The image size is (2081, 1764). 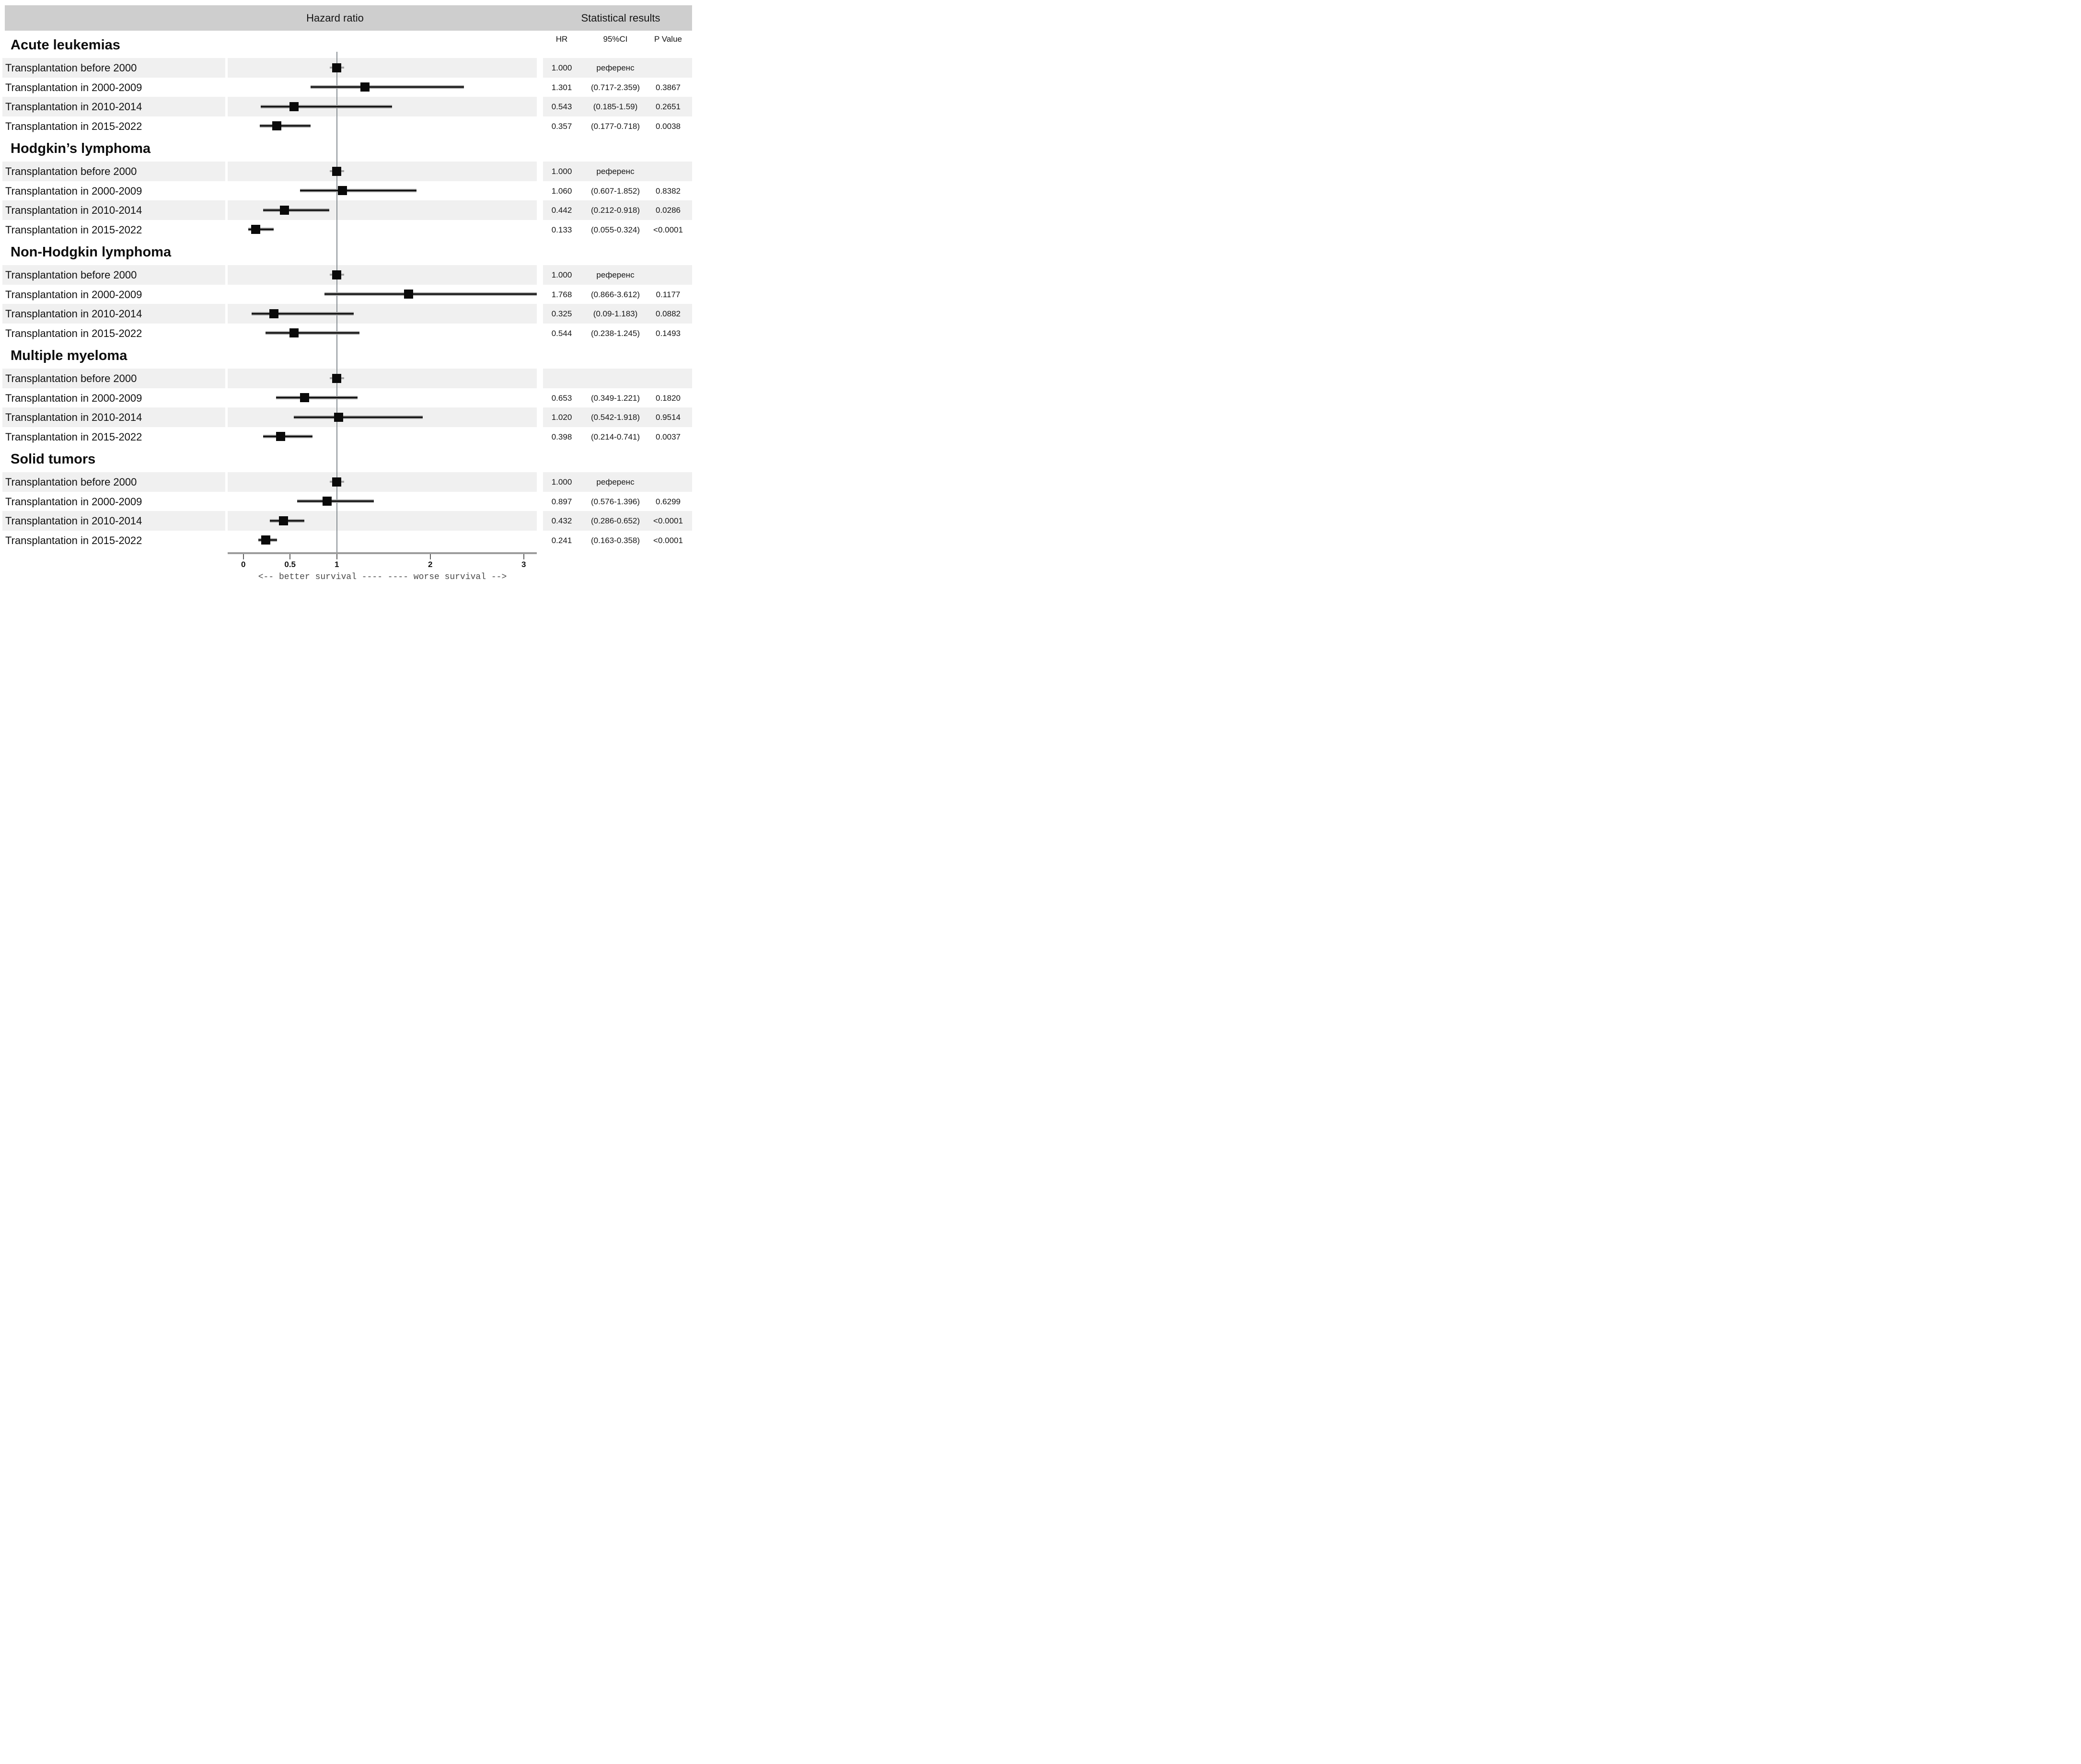 I want to click on p-value: 0.0882, so click(x=668, y=313).